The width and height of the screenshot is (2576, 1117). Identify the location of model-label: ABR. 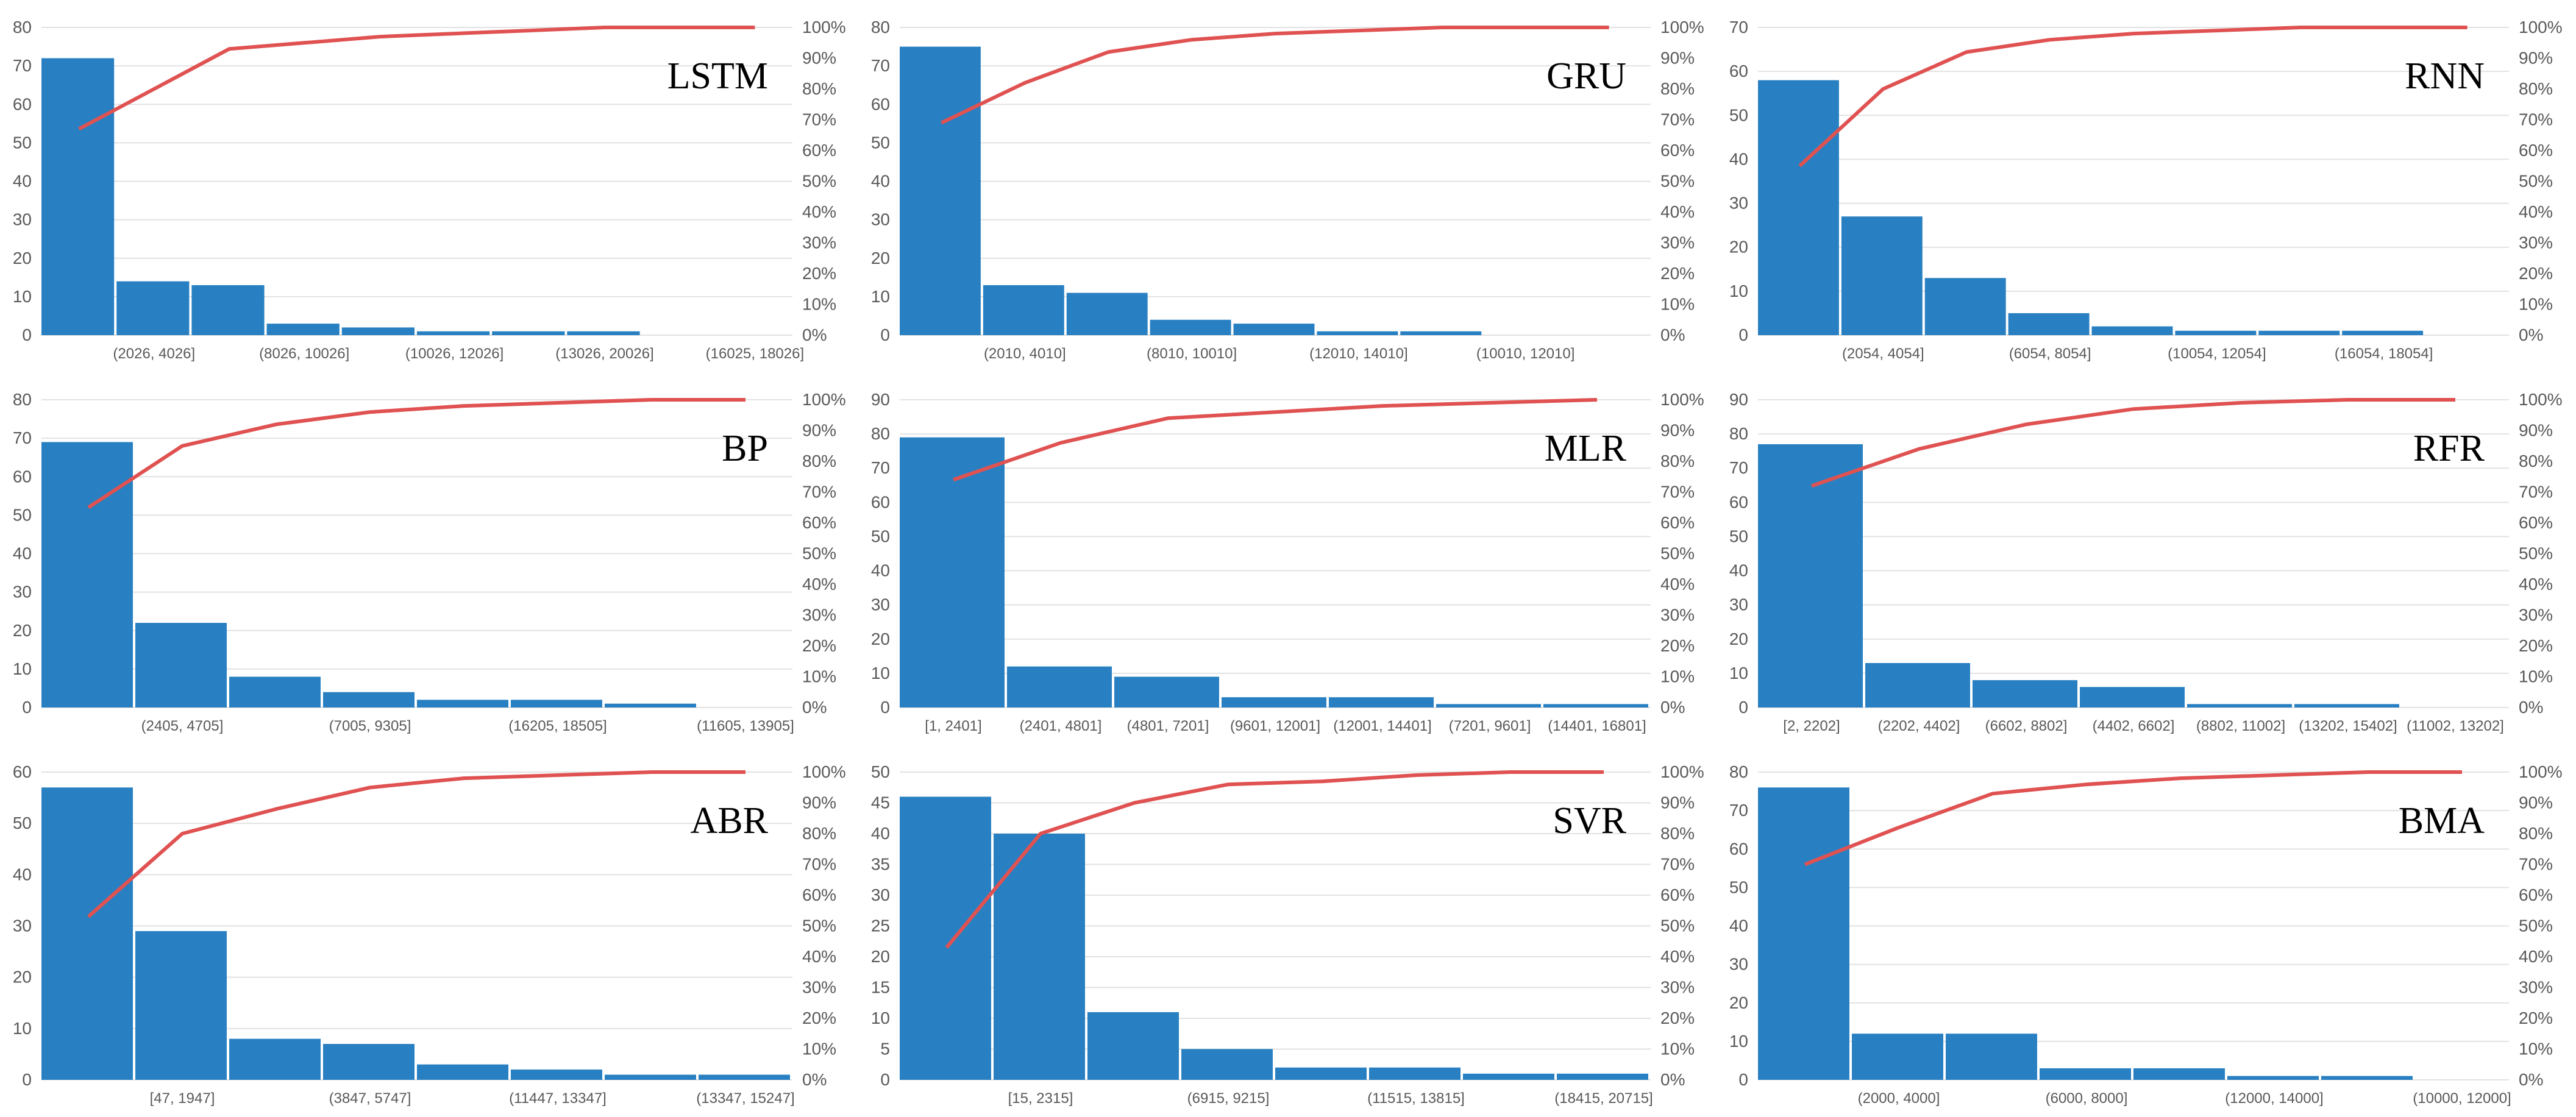
(730, 821).